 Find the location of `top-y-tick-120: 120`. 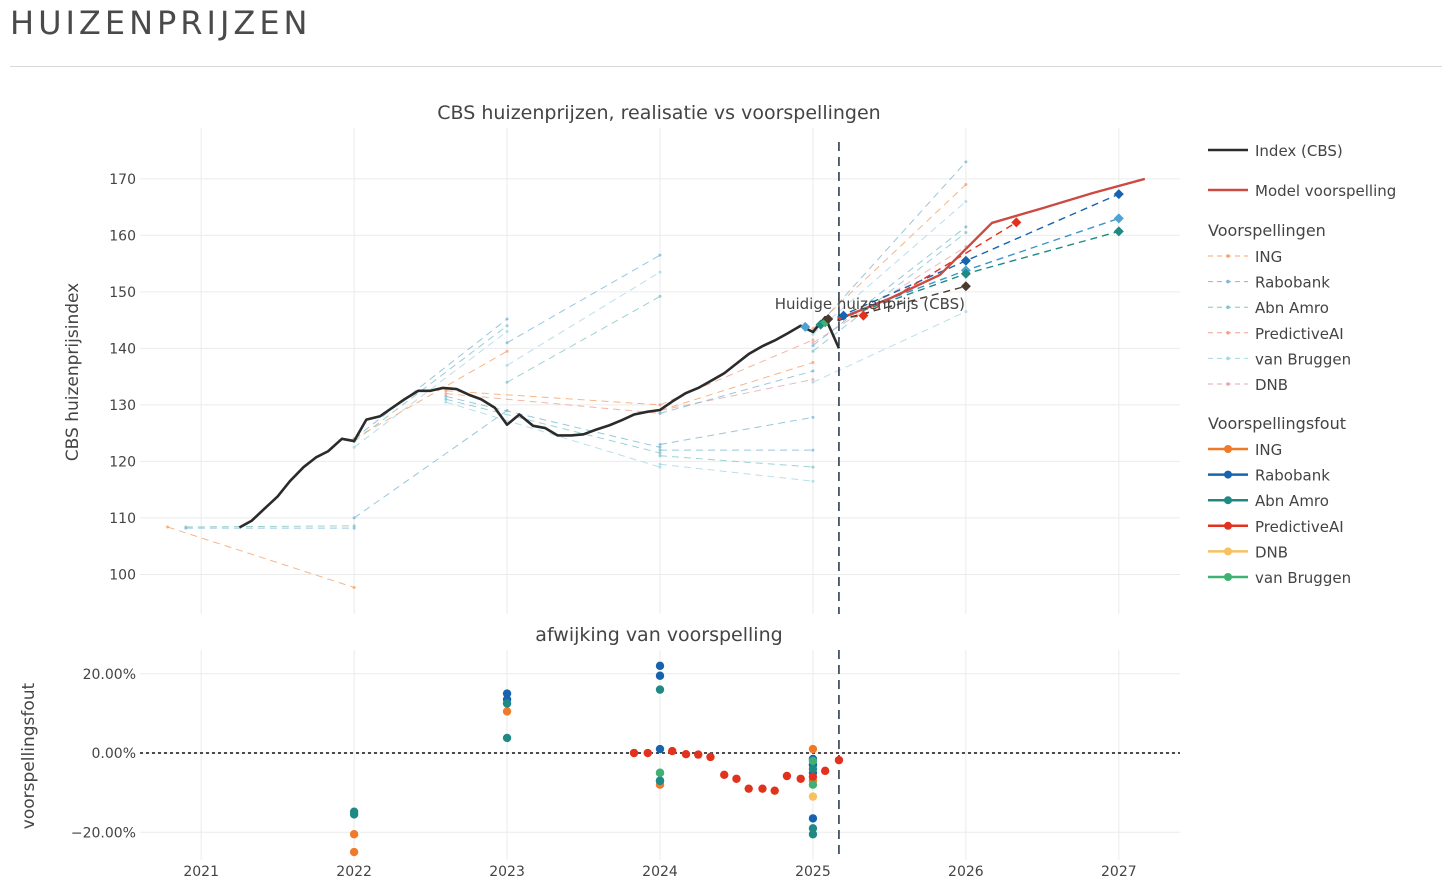

top-y-tick-120: 120 is located at coordinates (122, 462).